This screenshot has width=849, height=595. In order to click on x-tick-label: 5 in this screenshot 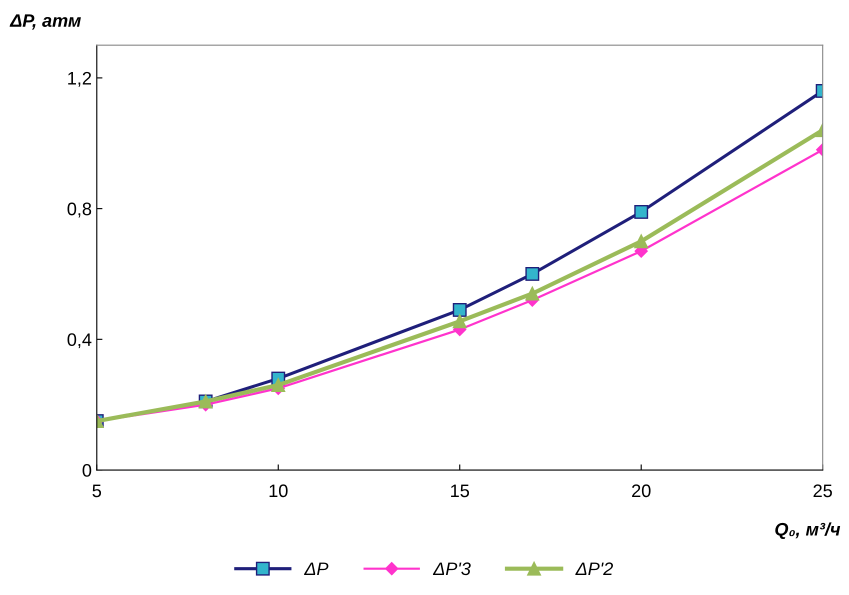, I will do `click(97, 491)`.